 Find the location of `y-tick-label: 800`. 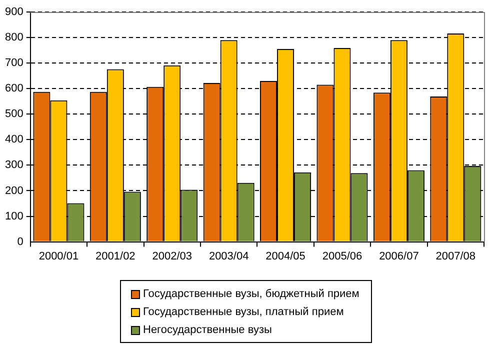

y-tick-label: 800 is located at coordinates (14, 38).